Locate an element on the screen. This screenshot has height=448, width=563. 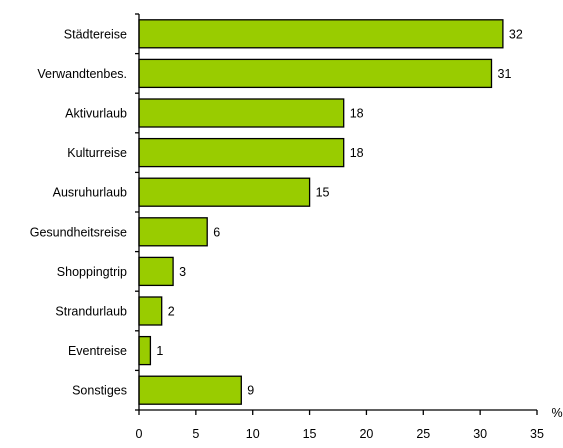
bar-gesundheitsreise is located at coordinates (173, 232).